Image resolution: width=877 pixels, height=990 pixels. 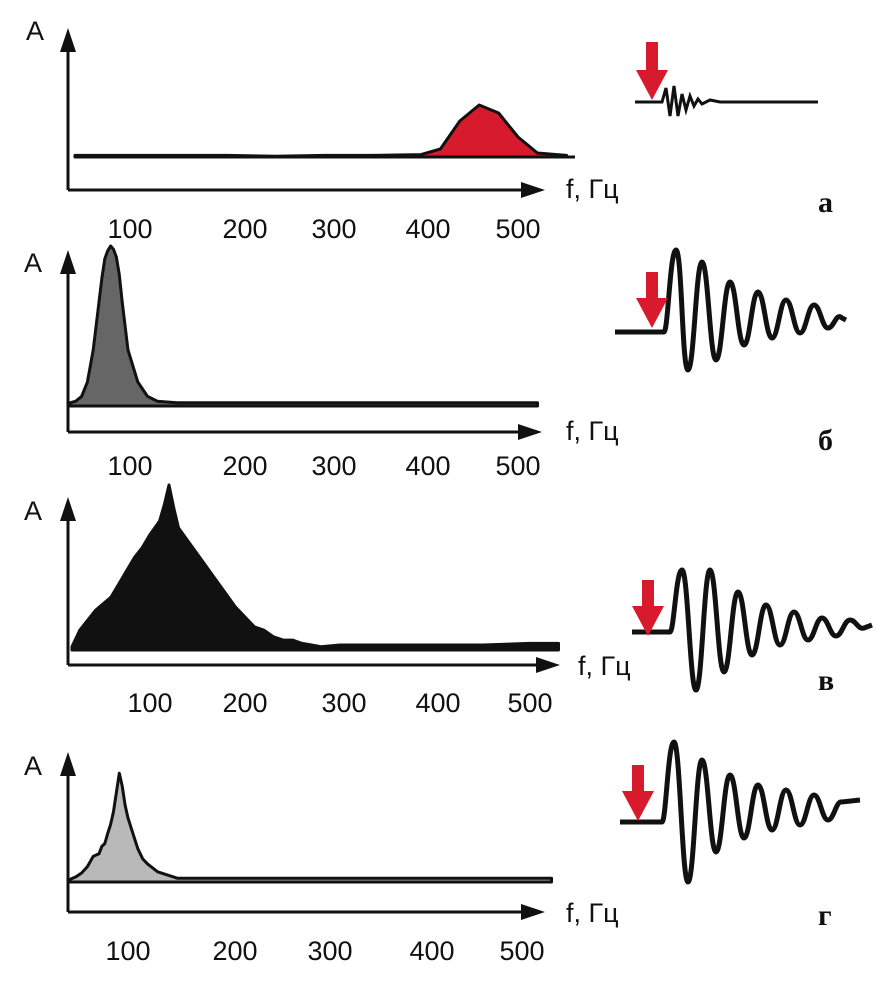 I want to click on x-axis-arrow-a, so click(x=533, y=190).